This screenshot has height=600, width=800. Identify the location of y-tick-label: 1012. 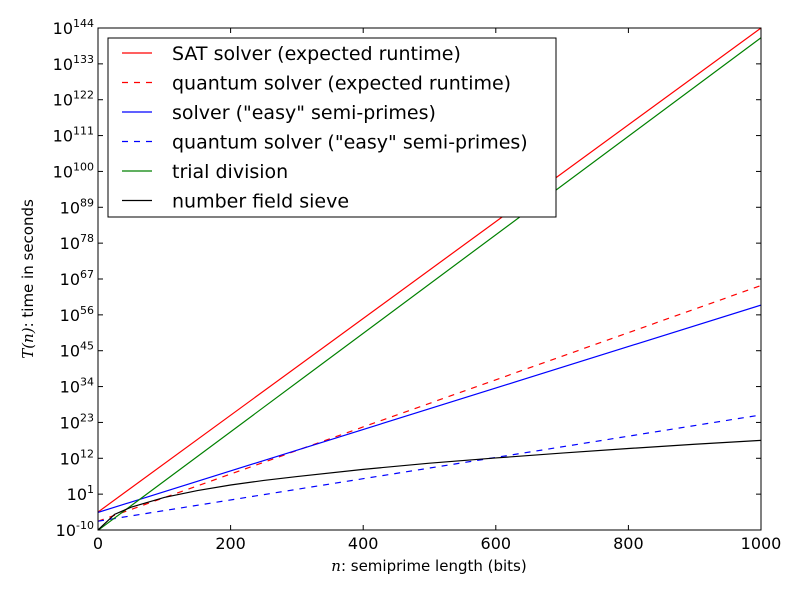
(77, 457).